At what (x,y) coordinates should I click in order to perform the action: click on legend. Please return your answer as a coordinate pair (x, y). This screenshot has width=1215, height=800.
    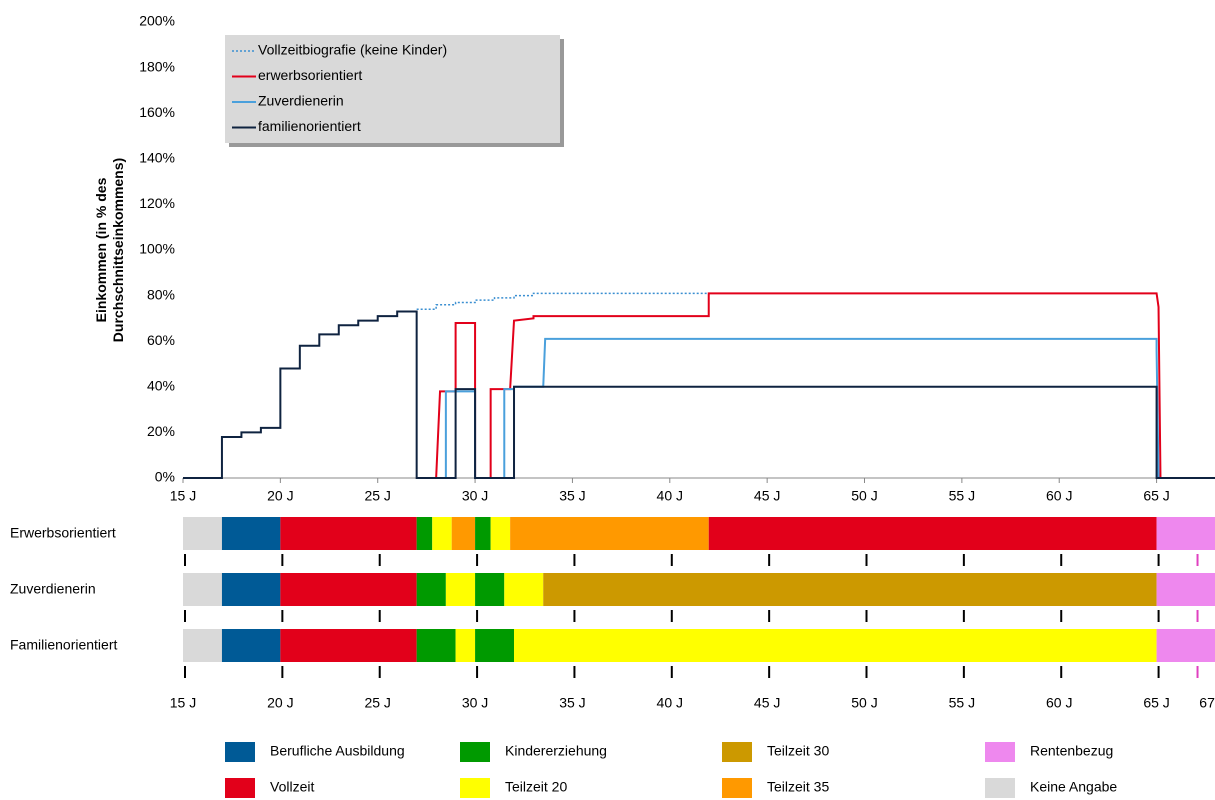
    Looking at the image, I should click on (392, 89).